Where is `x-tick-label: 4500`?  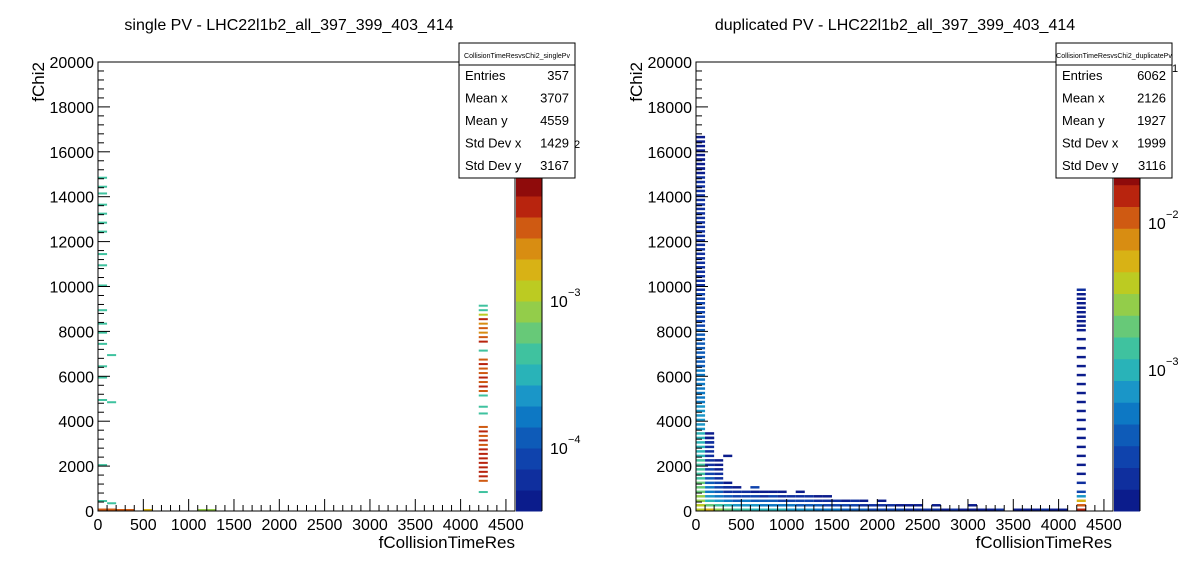
x-tick-label: 4500 is located at coordinates (1104, 525).